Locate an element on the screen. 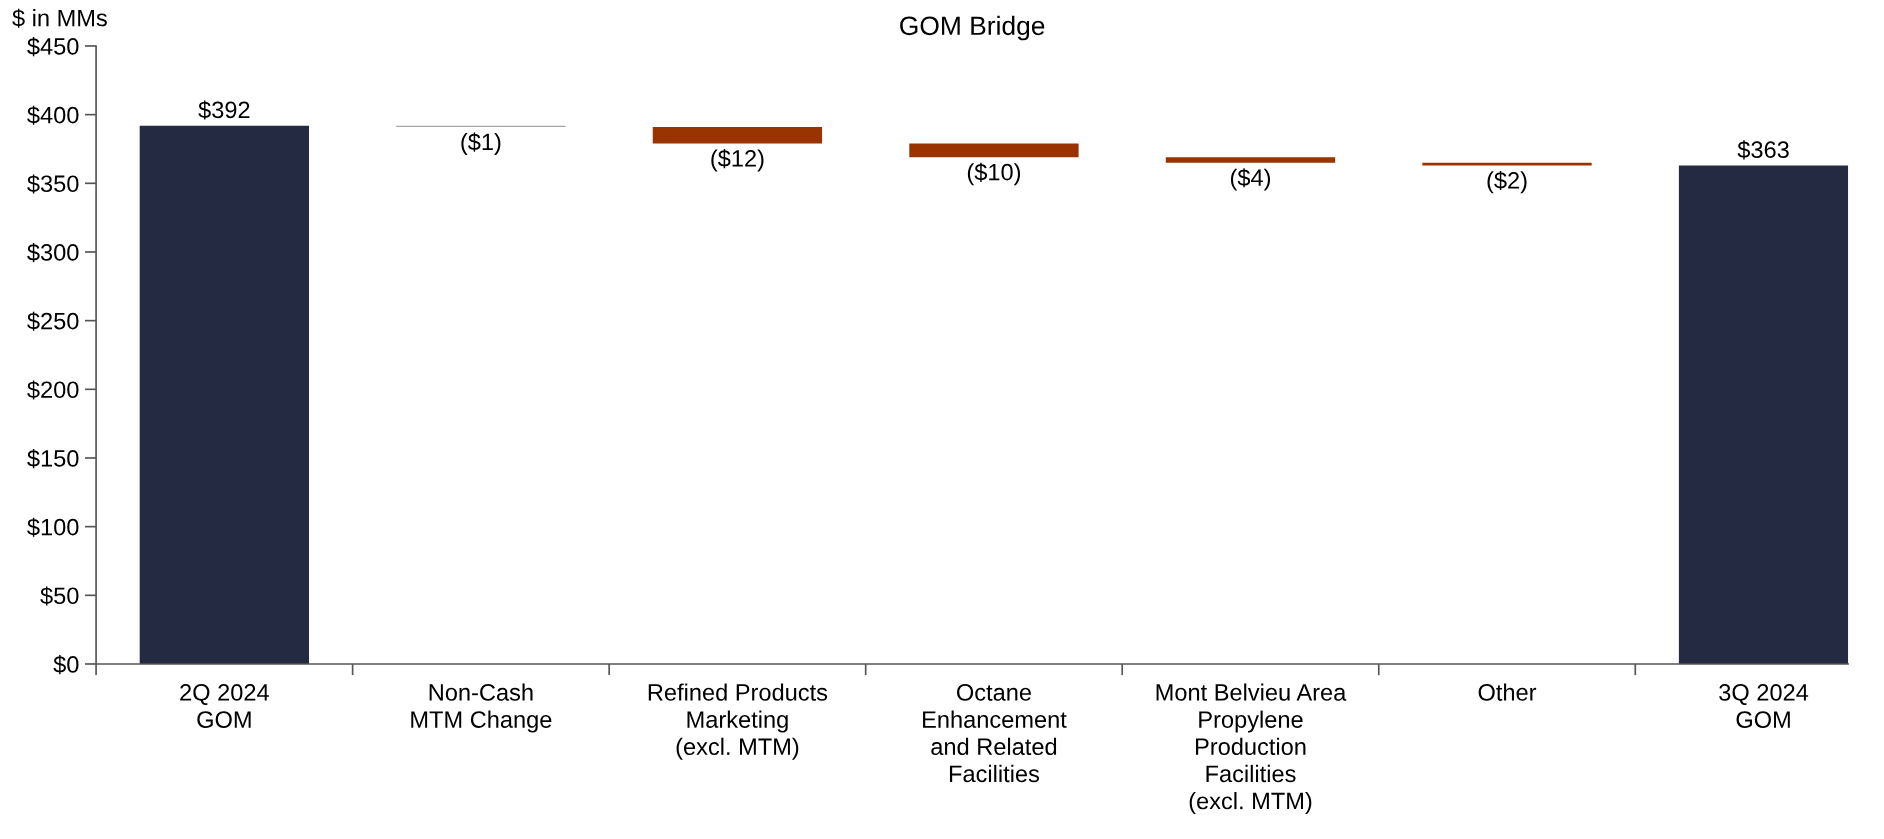 This screenshot has height=839, width=1884. x-tick-label: Mont Belvieu Area Propylene Production Facilities (excl. MTM) is located at coordinates (1251, 748).